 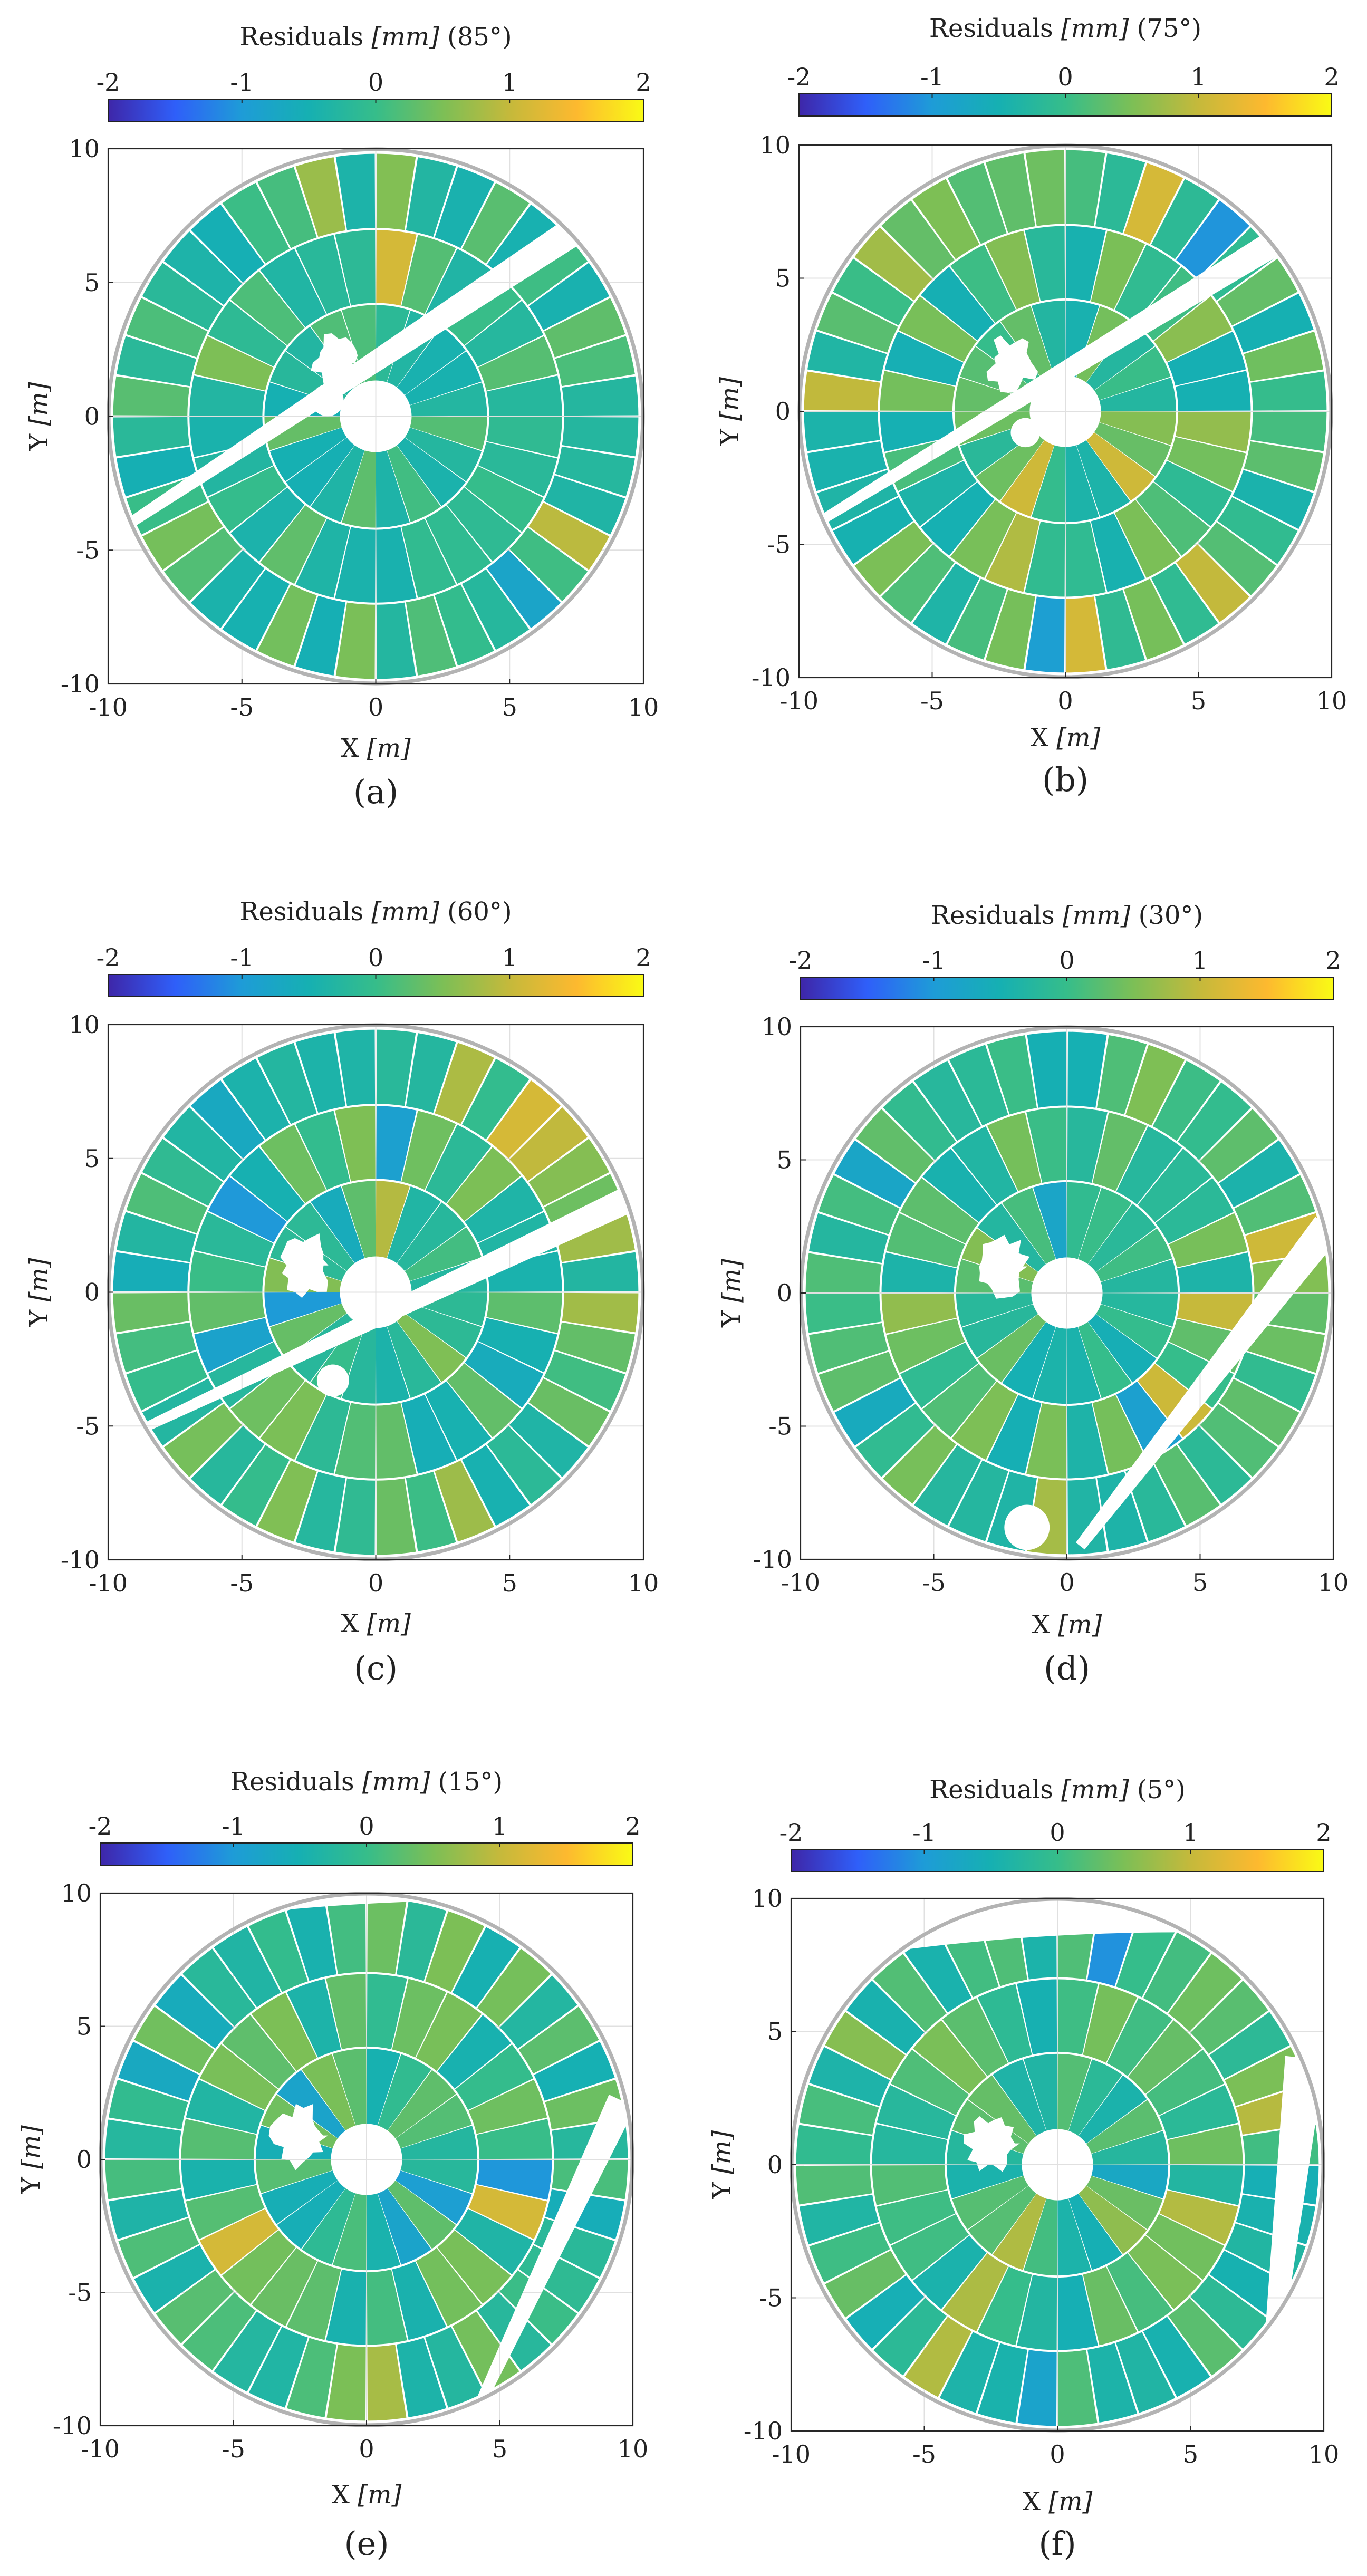 What do you see at coordinates (375, 37) in the screenshot?
I see `colorbar-title: Residuals [mm] (85°)` at bounding box center [375, 37].